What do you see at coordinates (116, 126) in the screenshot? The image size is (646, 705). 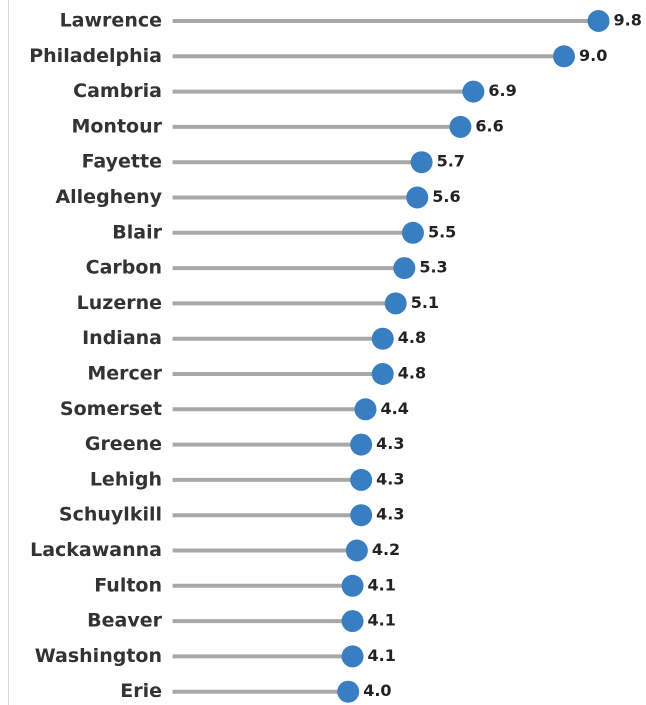 I see `category-label: Montour` at bounding box center [116, 126].